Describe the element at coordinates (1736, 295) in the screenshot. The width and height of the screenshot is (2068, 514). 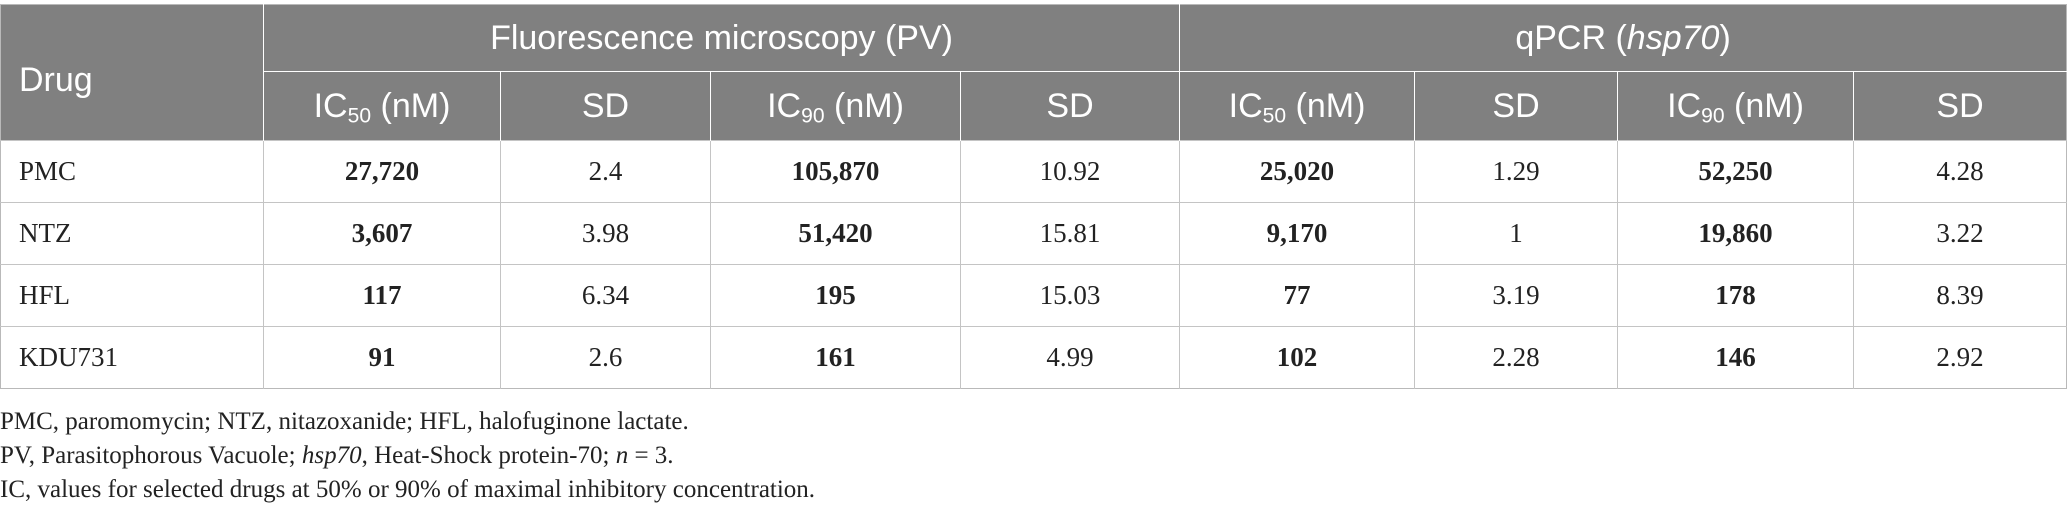
I see `q-ic90-cell: 178` at that location.